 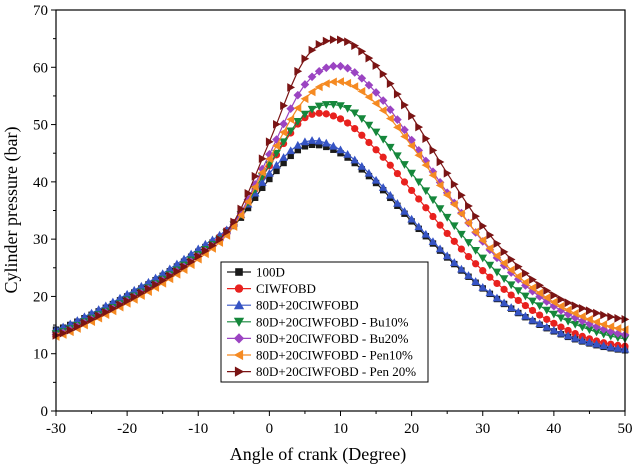 What do you see at coordinates (271, 288) in the screenshot?
I see `legend-item: CIWFOBD` at bounding box center [271, 288].